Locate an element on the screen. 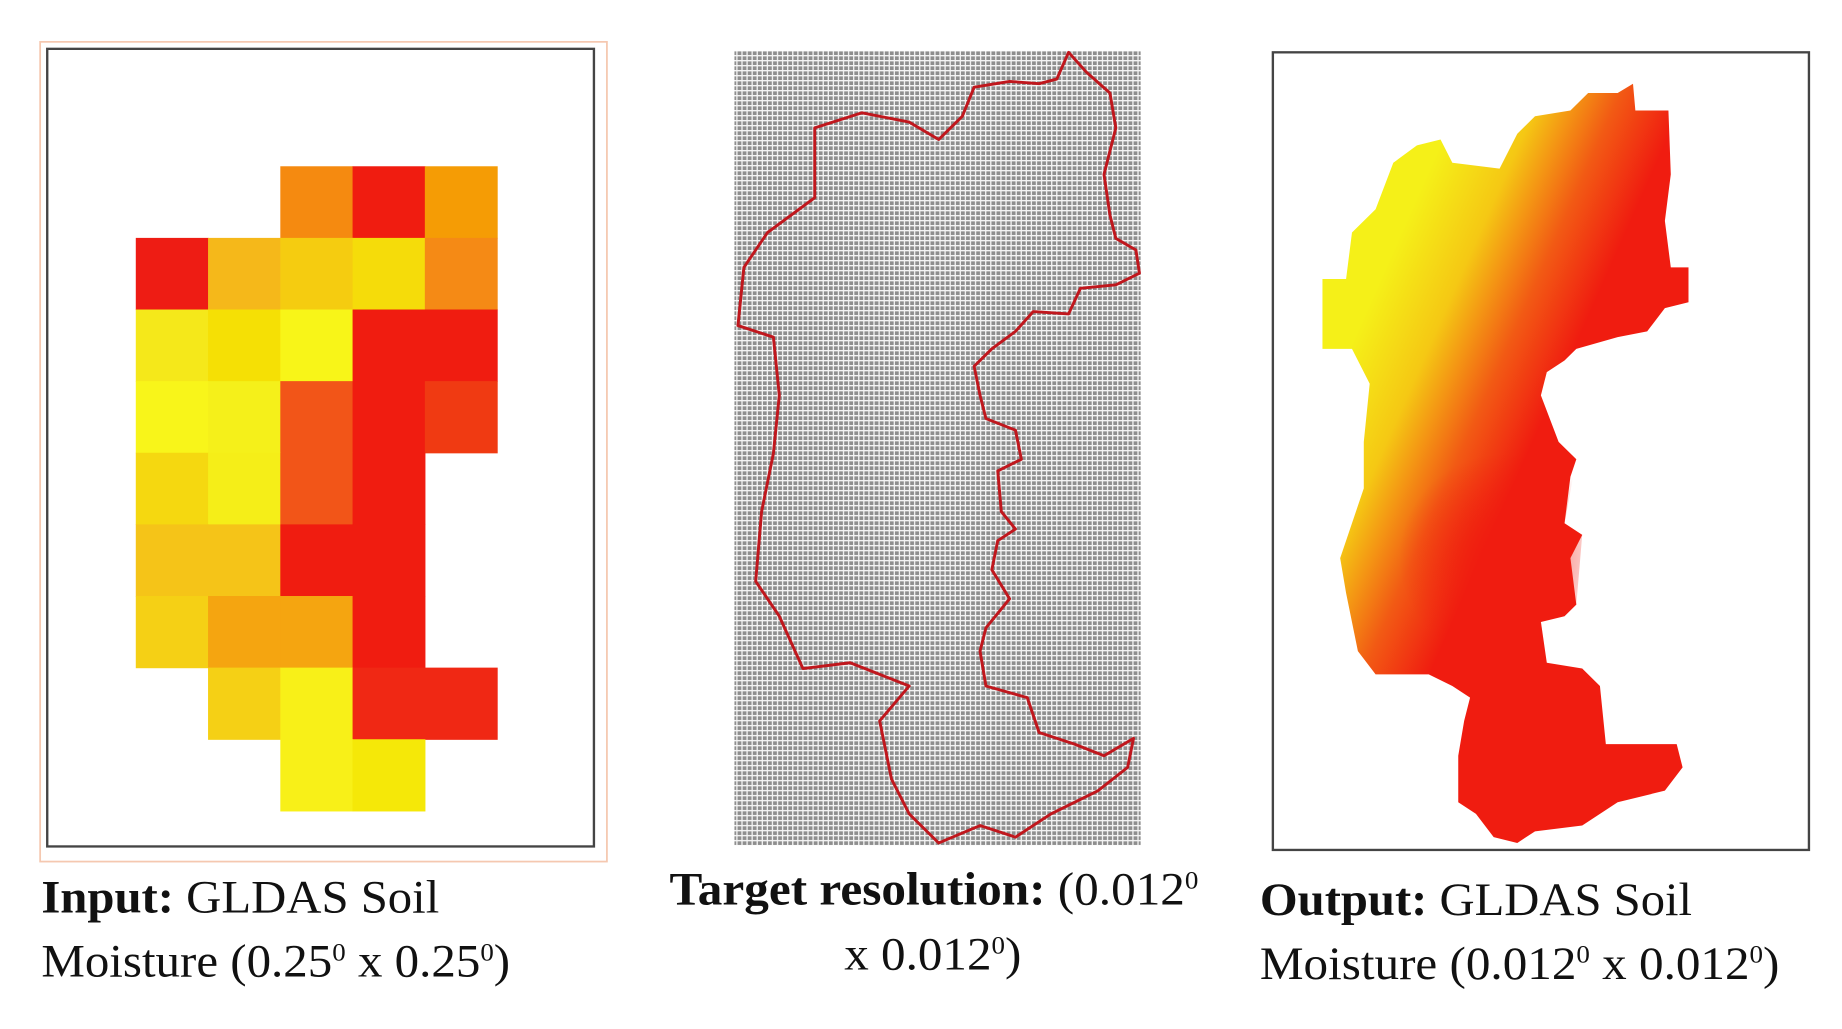 This screenshot has width=1842, height=1029. target-caption-line2: x 0.012 0) is located at coordinates (932, 955).